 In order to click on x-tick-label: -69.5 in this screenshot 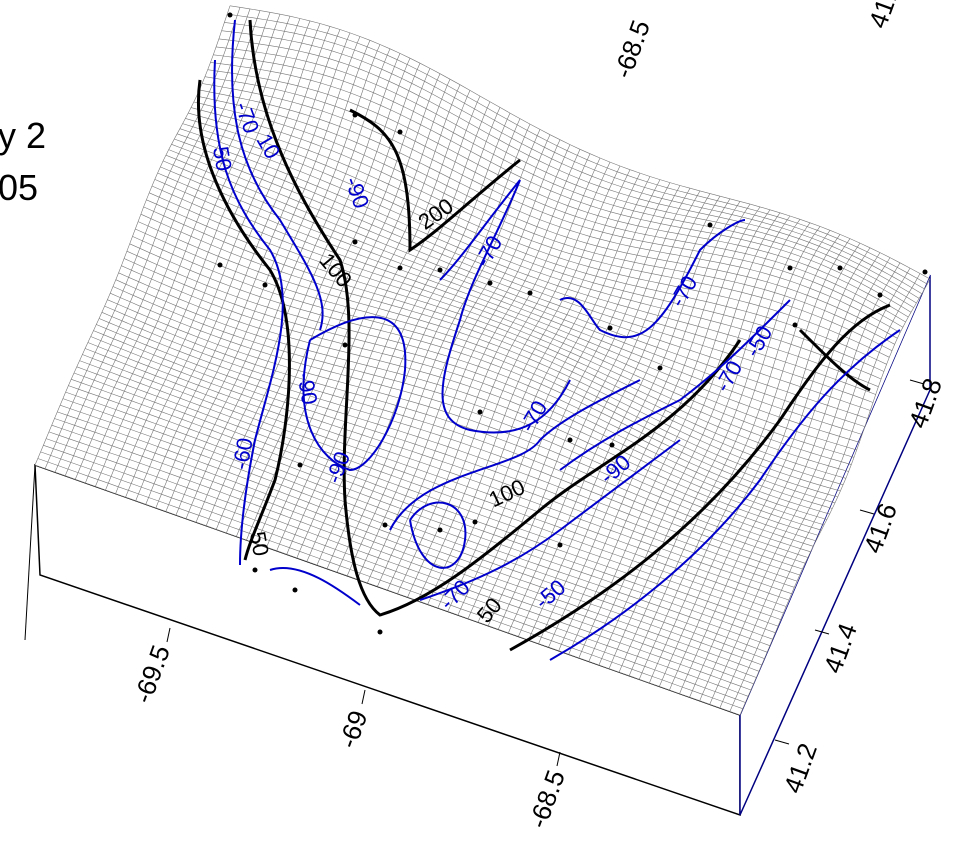, I will do `click(151, 674)`.